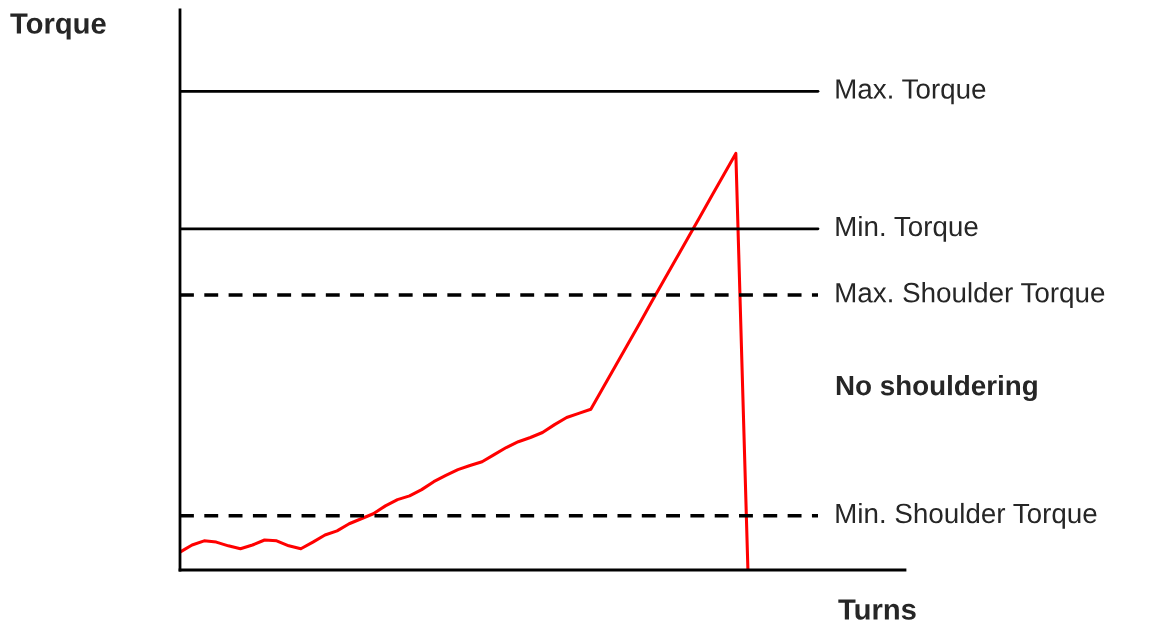 The width and height of the screenshot is (1165, 628). I want to click on x-axis-title: Turns, so click(877, 609).